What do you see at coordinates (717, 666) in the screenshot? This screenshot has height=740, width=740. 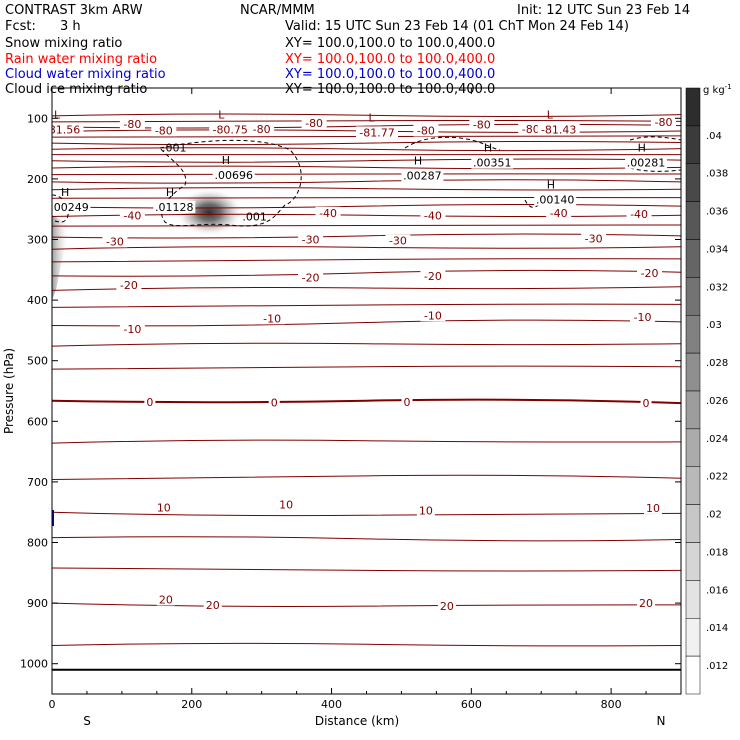 I see `colorbar-label: .012` at bounding box center [717, 666].